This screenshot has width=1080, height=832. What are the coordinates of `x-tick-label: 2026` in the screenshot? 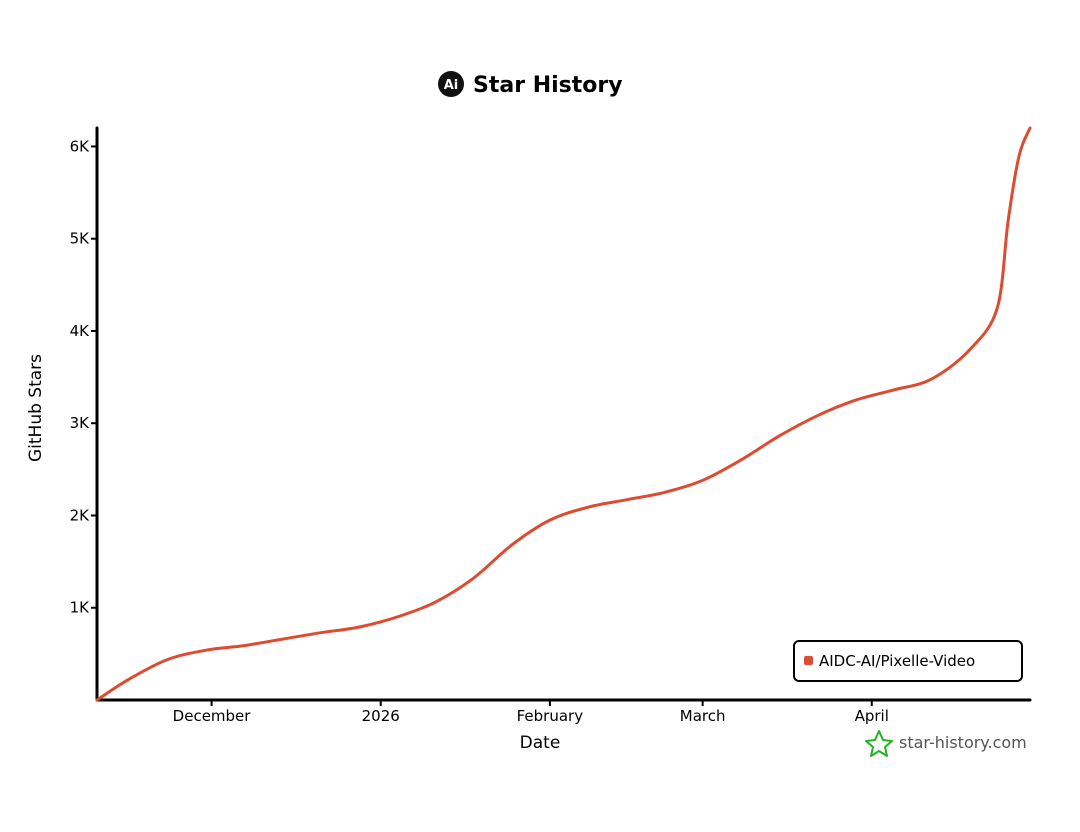 It's located at (381, 716).